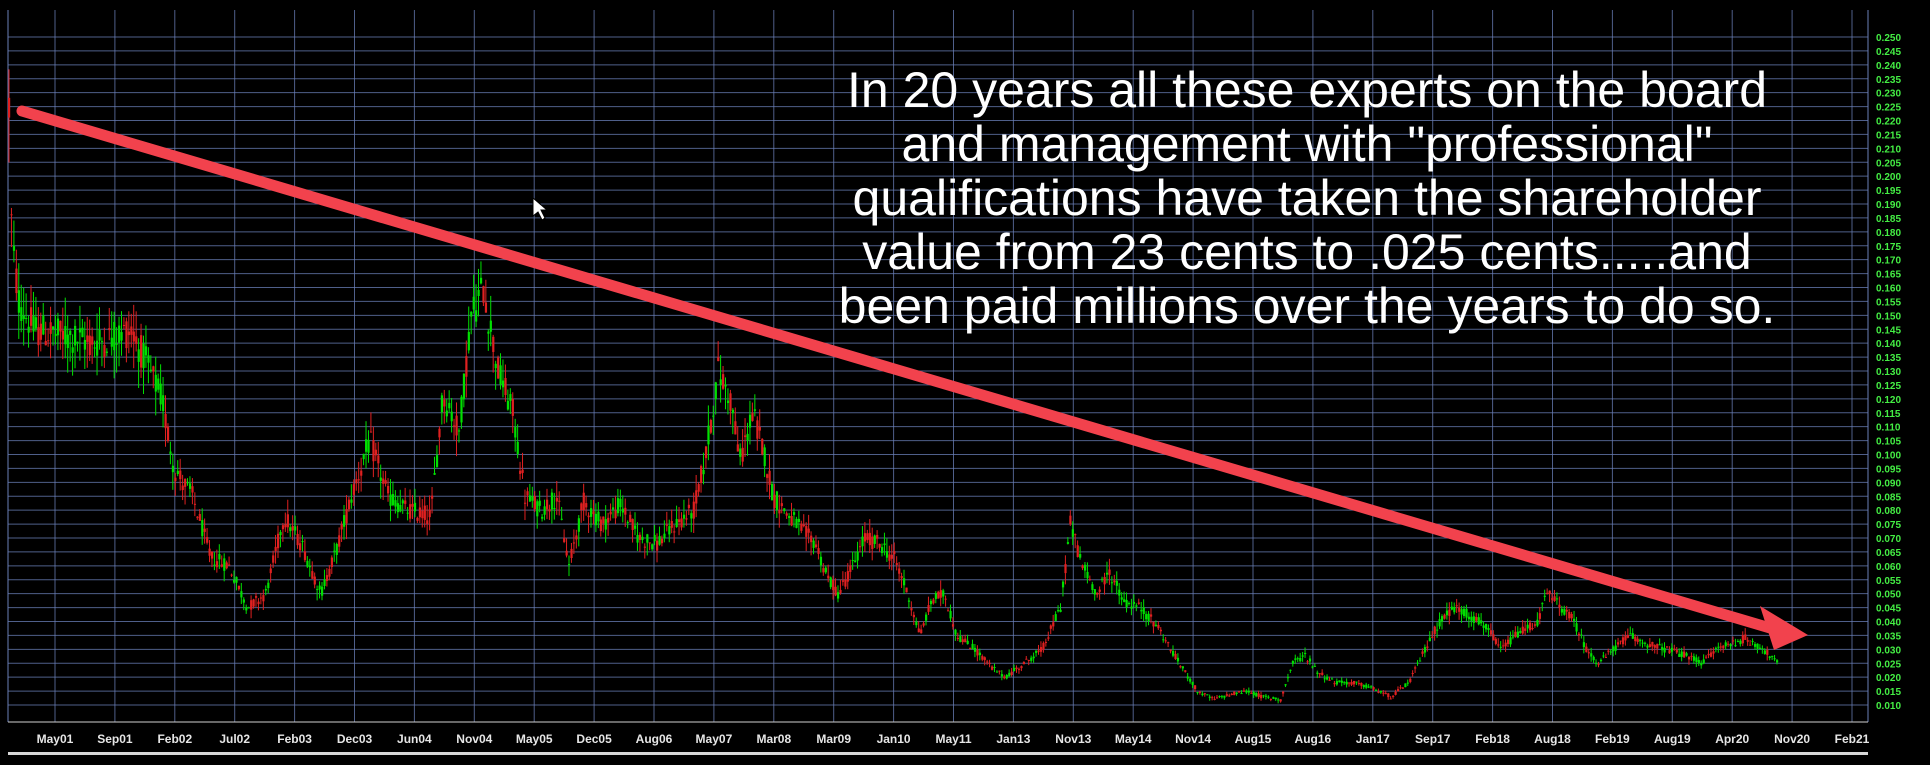  I want to click on y-tick-label: 0.215, so click(1888, 135).